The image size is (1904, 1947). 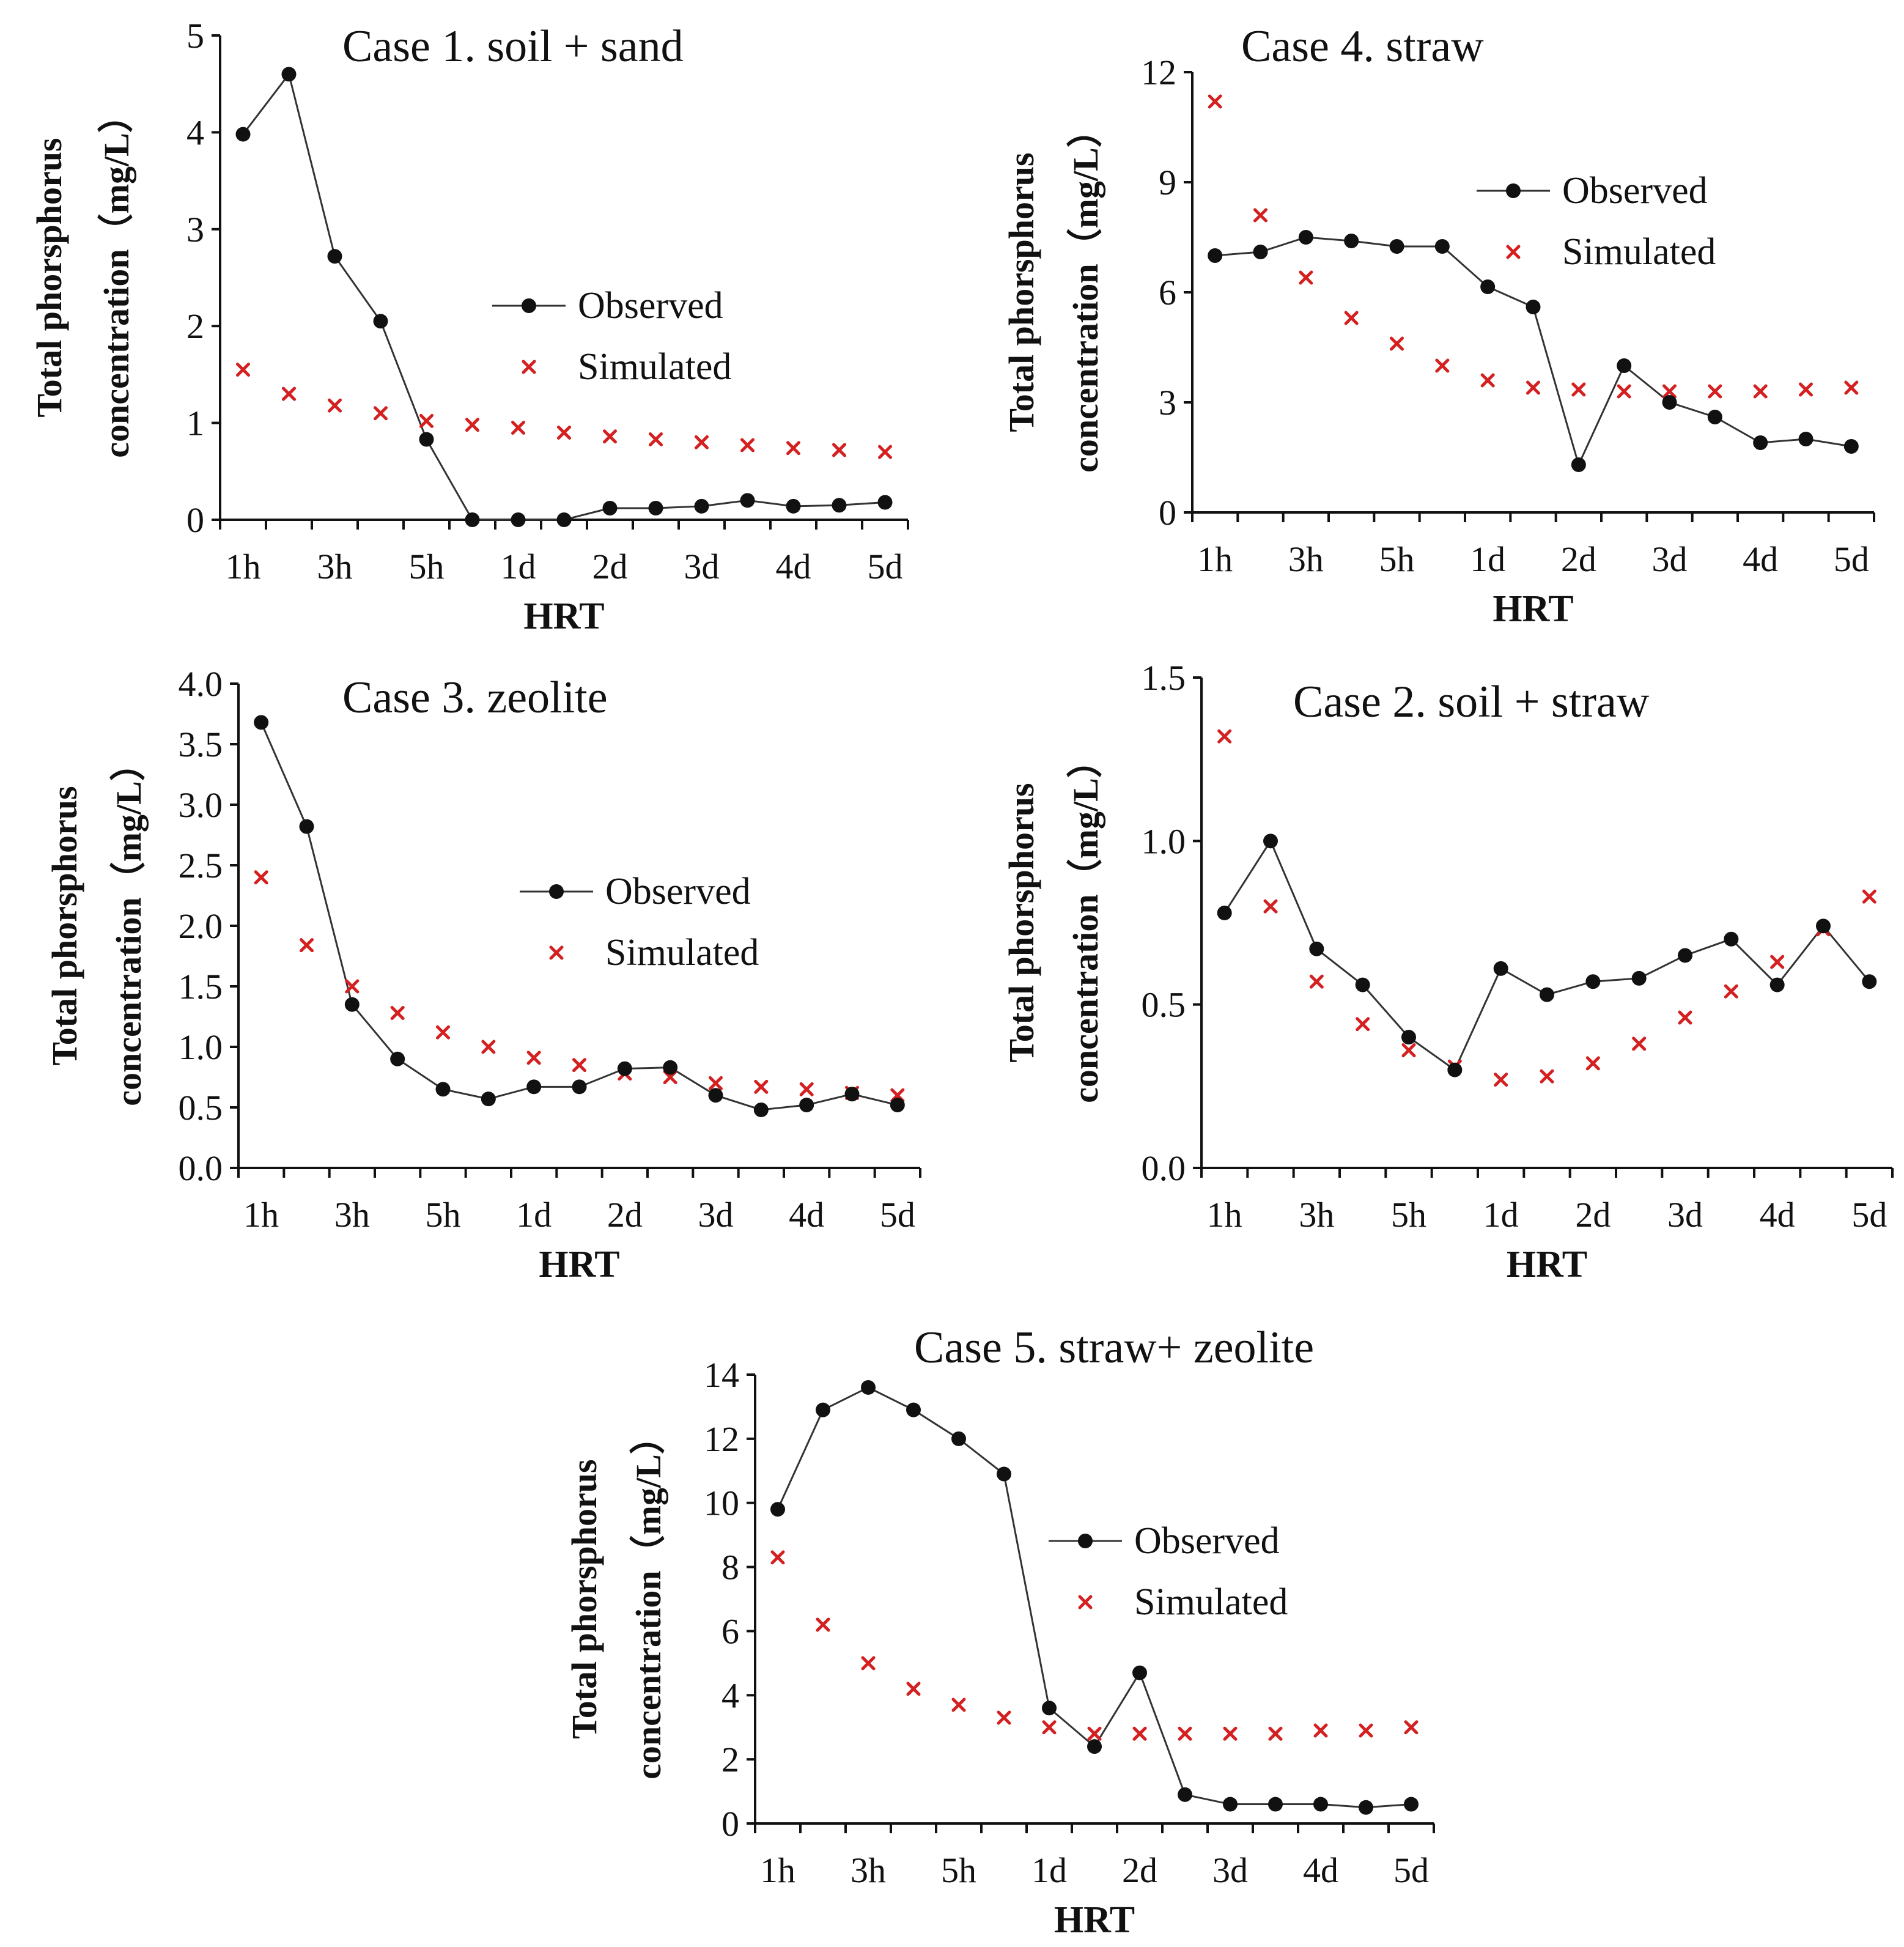 What do you see at coordinates (201, 926) in the screenshot?
I see `y-tick-label: 2.0` at bounding box center [201, 926].